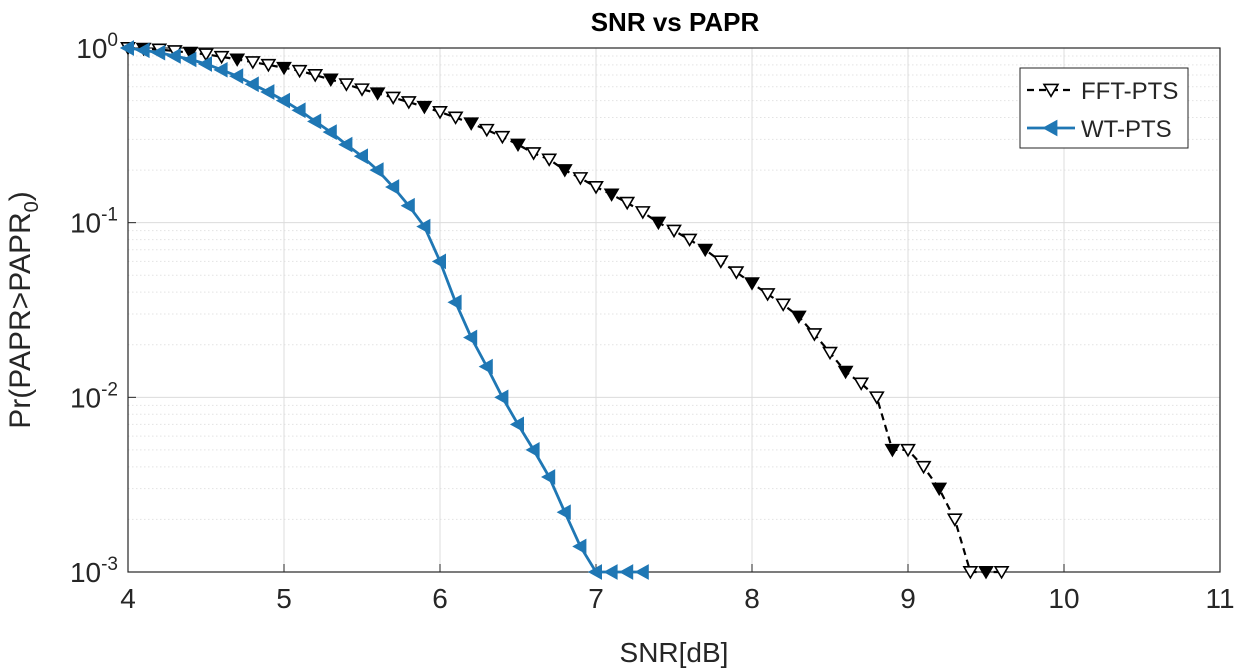 The width and height of the screenshot is (1239, 671). Describe the element at coordinates (1219, 598) in the screenshot. I see `x-tick-label: 11` at that location.